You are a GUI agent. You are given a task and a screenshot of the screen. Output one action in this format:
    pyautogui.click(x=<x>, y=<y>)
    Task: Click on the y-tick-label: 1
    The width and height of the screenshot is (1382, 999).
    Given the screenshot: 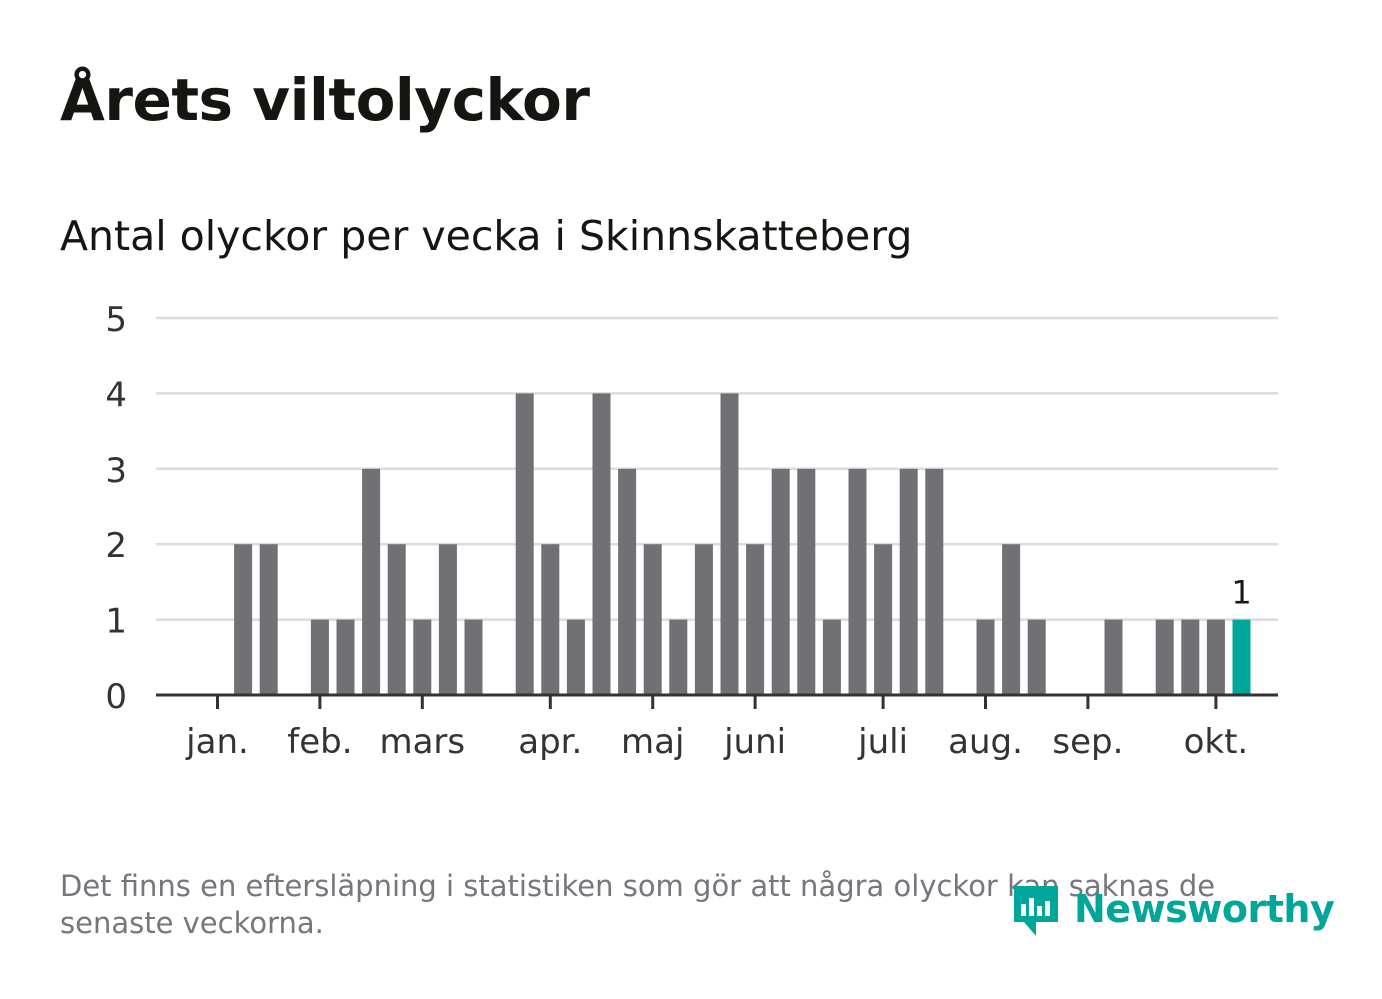 What is the action you would take?
    pyautogui.click(x=116, y=622)
    